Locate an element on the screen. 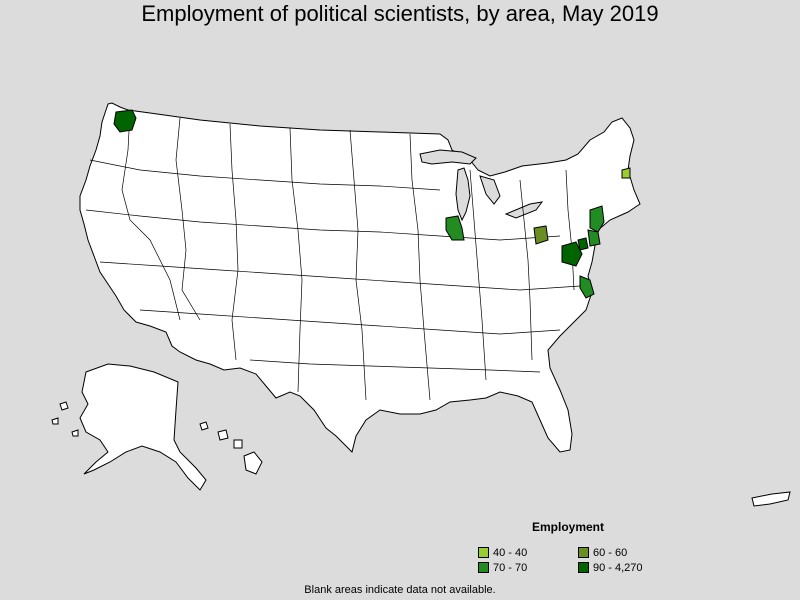 Image resolution: width=800 pixels, height=600 pixels. area-new-york is located at coordinates (597, 219).